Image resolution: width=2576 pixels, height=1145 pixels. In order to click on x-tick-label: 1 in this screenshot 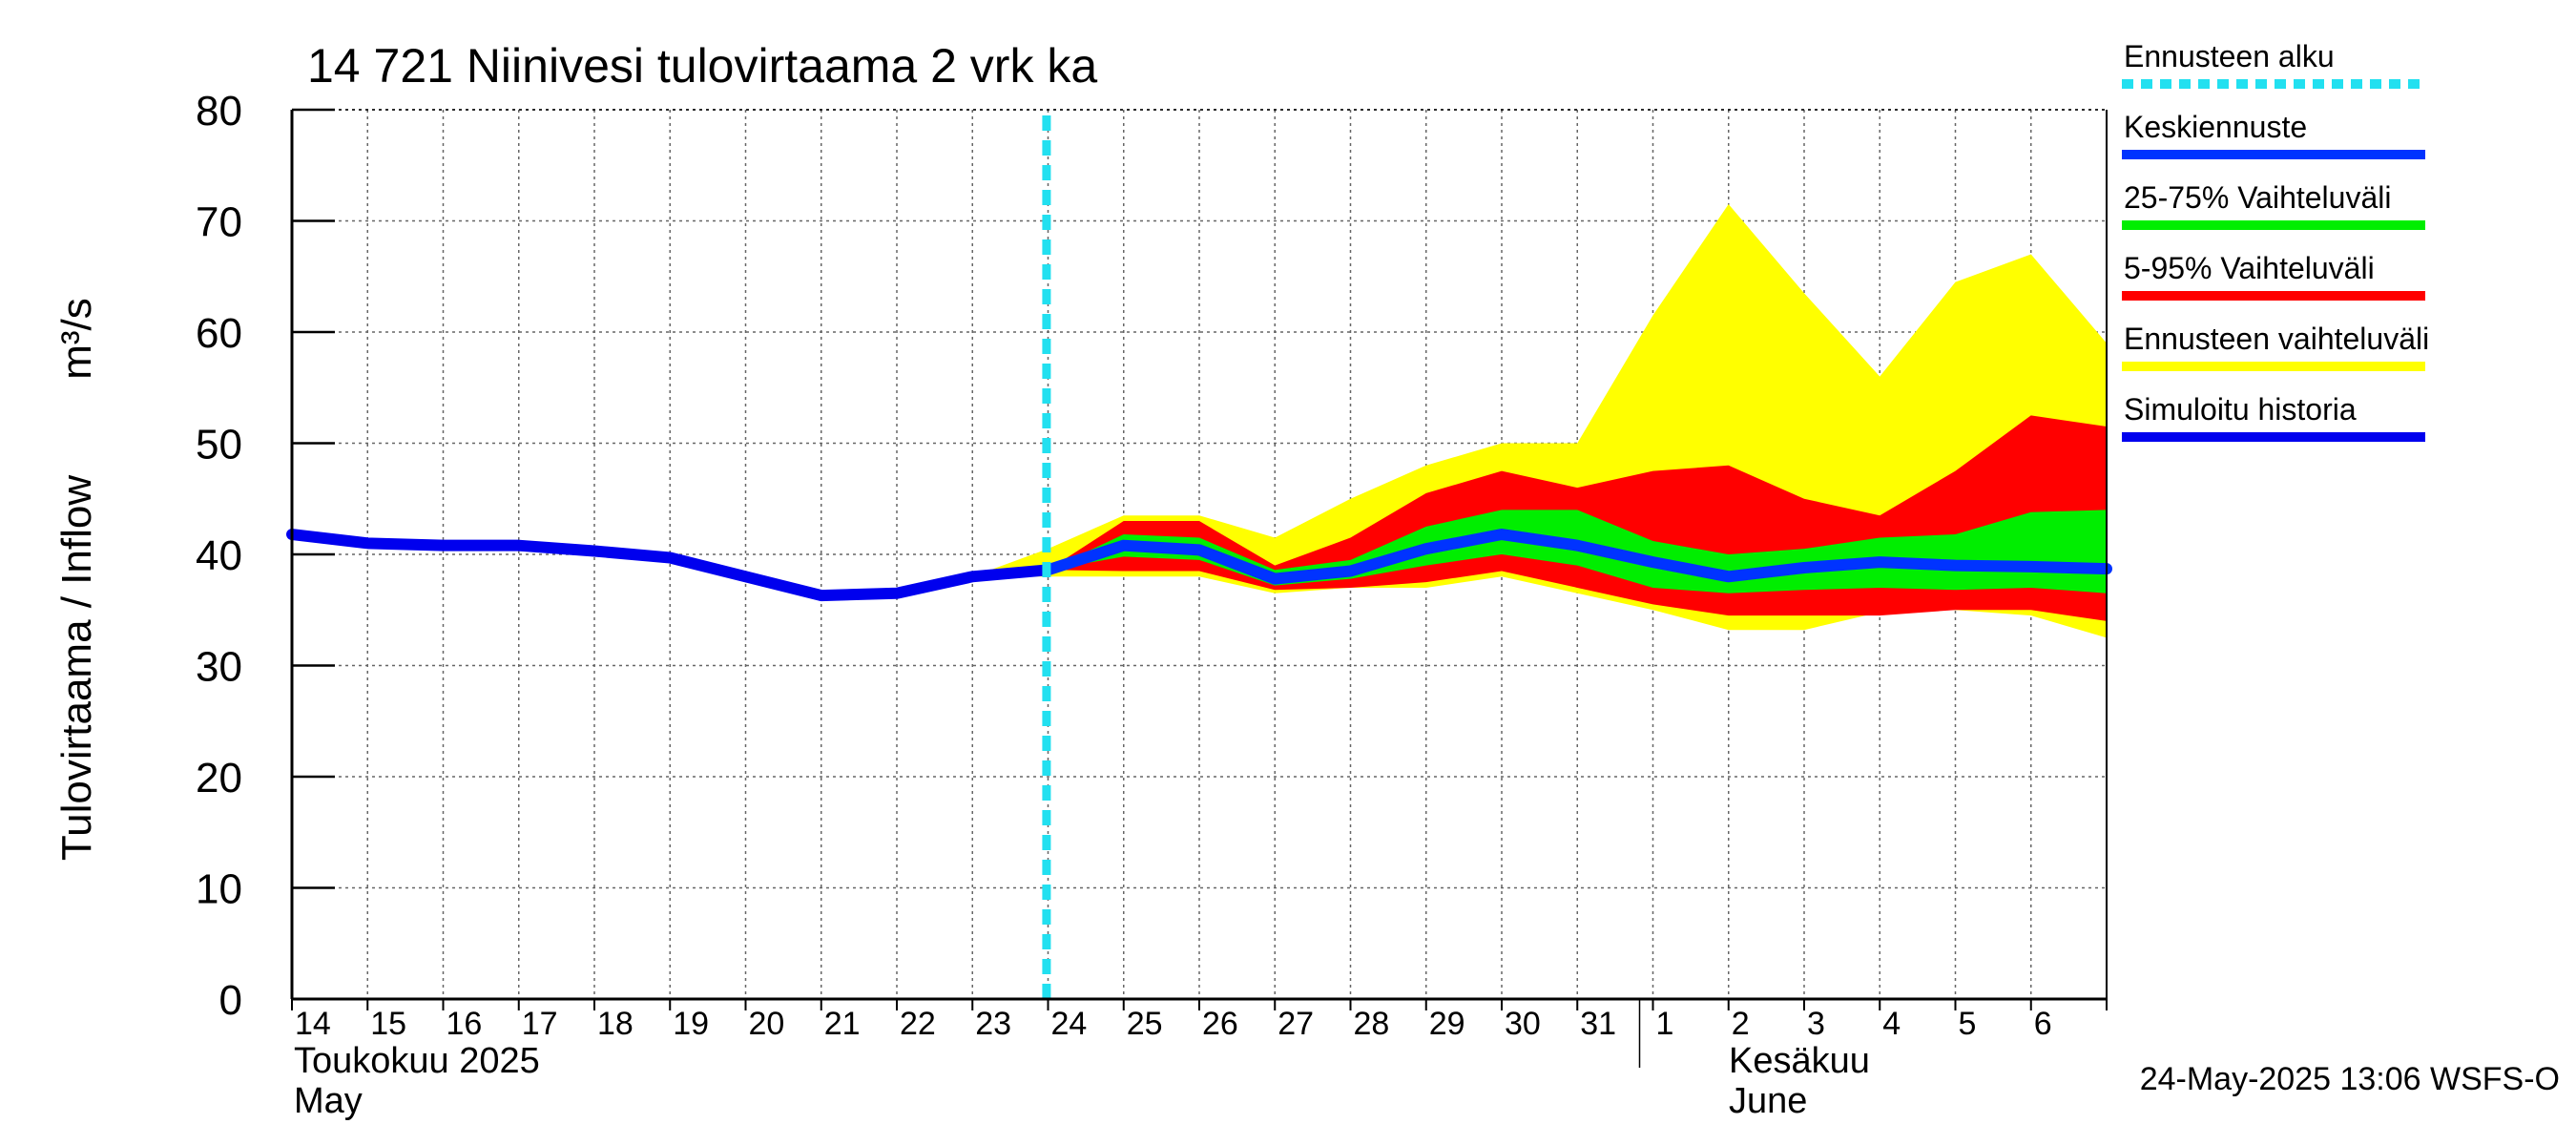, I will do `click(1665, 1024)`.